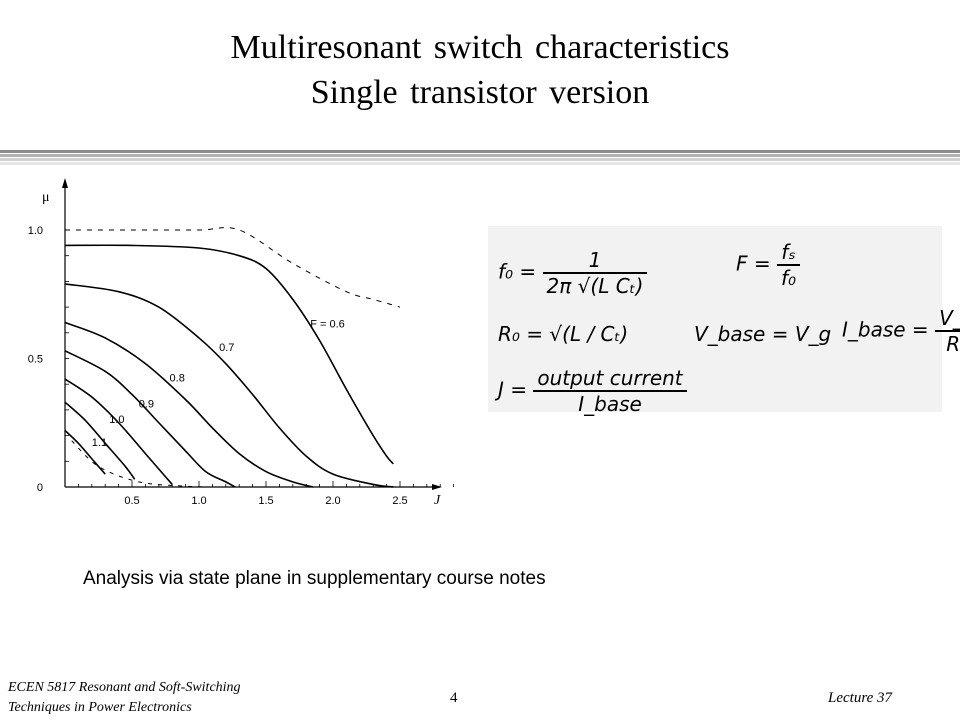  Describe the element at coordinates (788, 253) in the screenshot. I see `F-numerator: fₛ` at that location.